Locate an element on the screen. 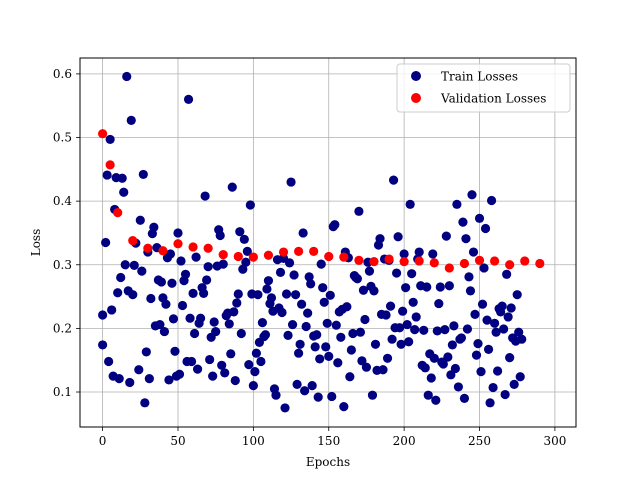 The image size is (640, 480). y-tick-label: 0.5 is located at coordinates (62, 138).